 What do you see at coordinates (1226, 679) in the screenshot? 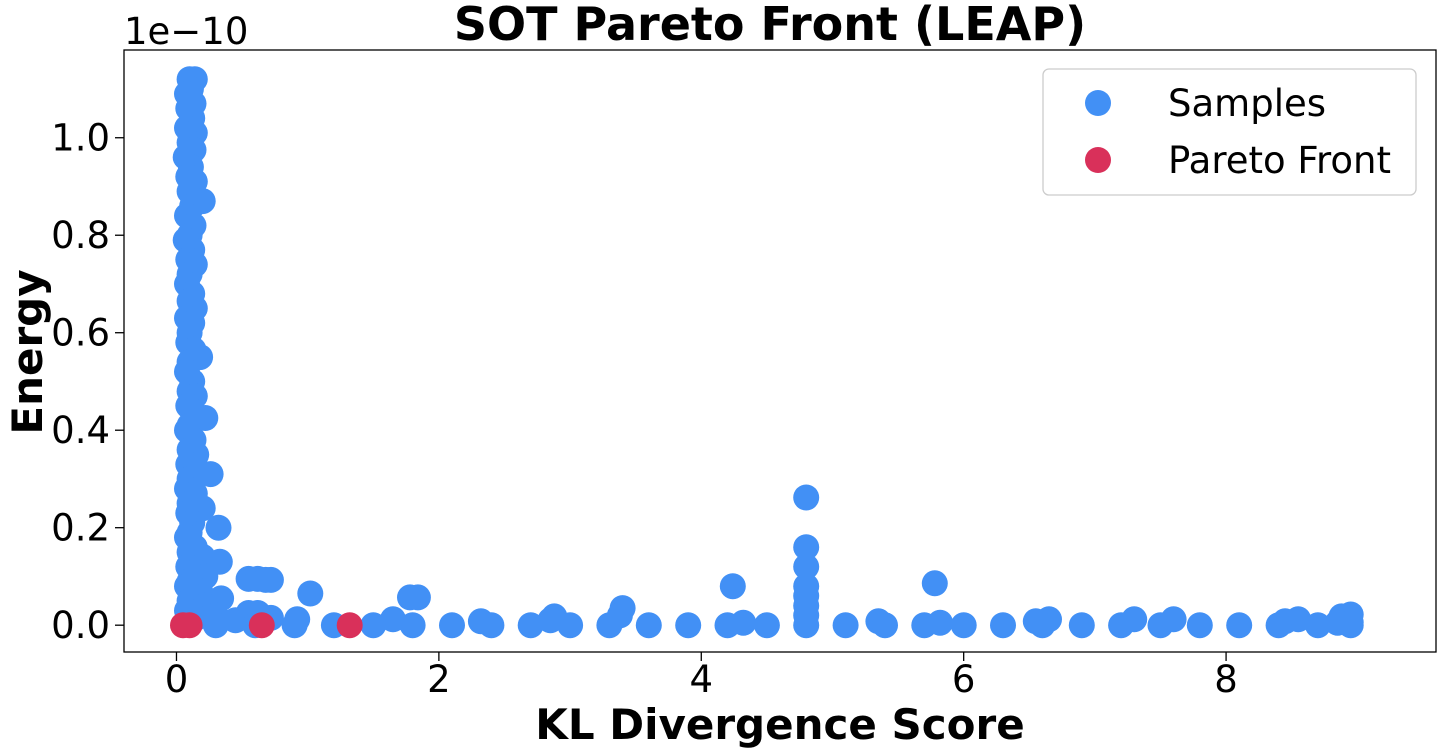
I see `x-tick-label: 8` at bounding box center [1226, 679].